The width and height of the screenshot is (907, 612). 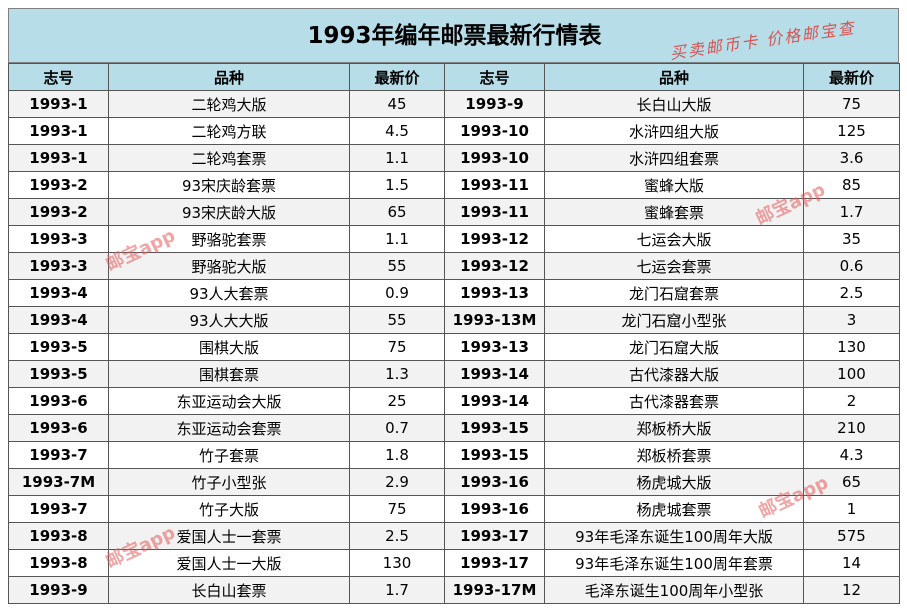 I want to click on latest-price: 0.6, so click(x=851, y=266).